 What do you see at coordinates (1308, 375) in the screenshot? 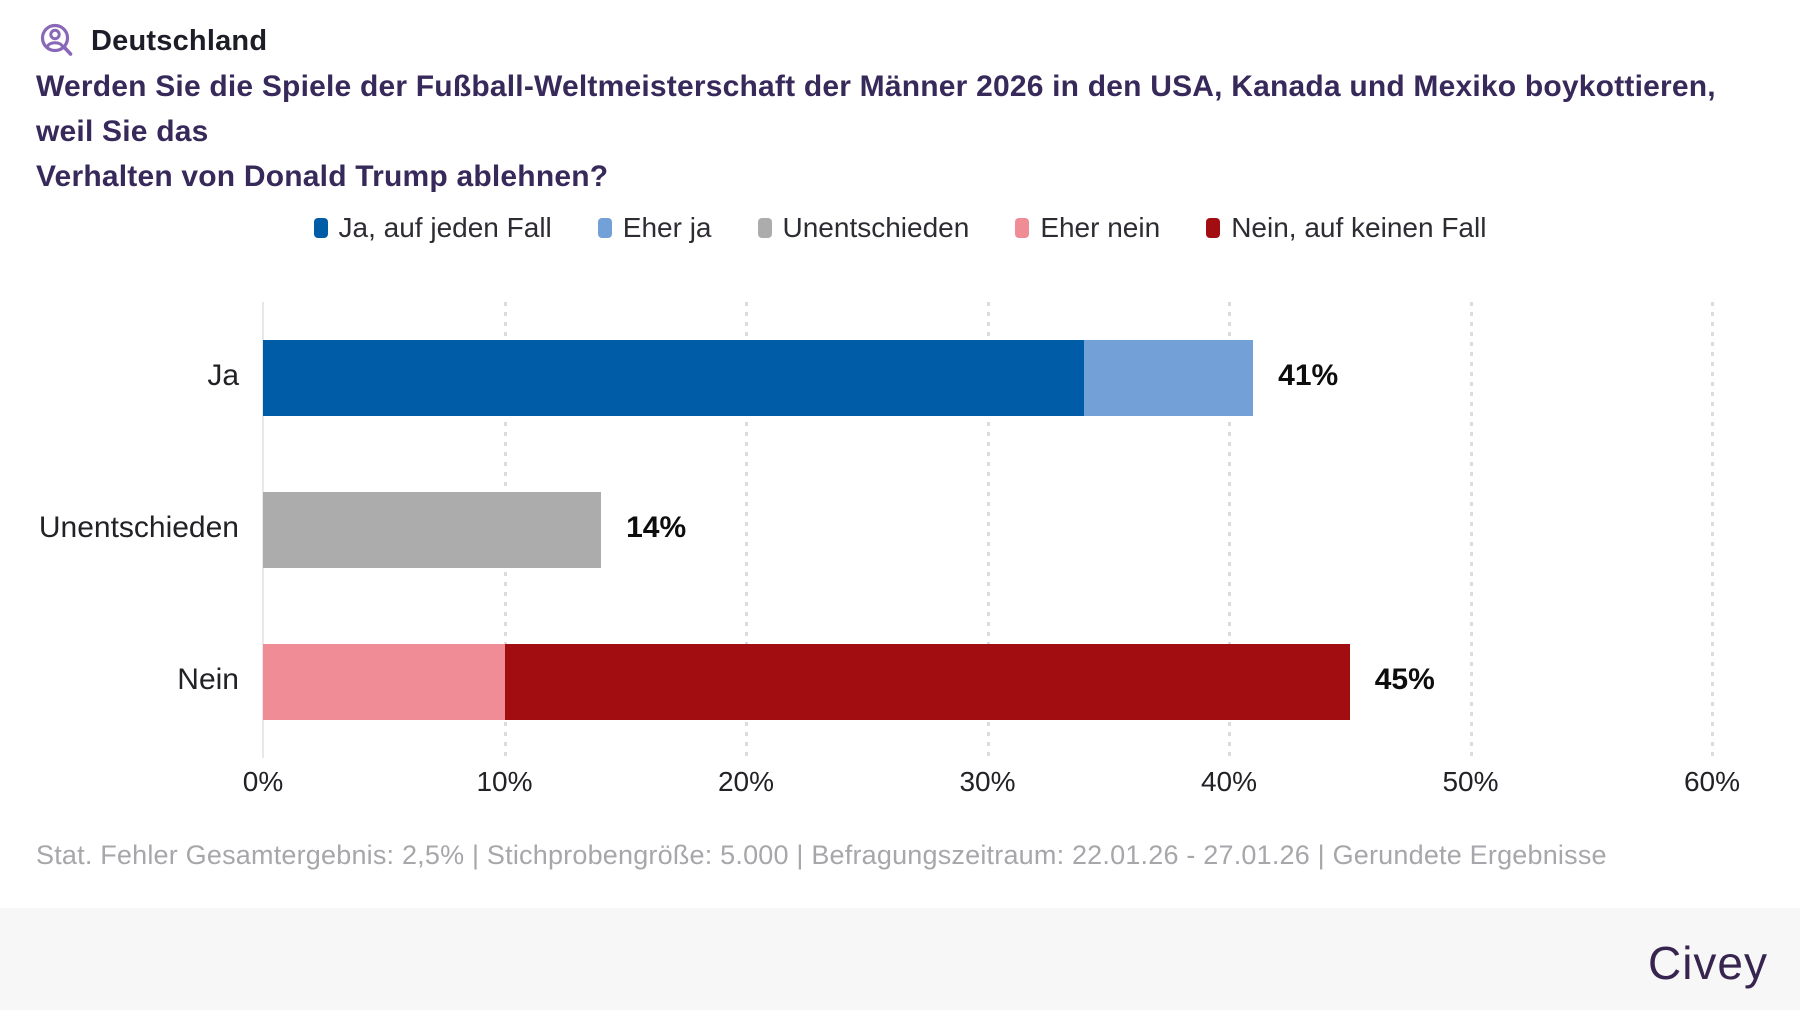
I see `bar-value-label: 41%` at bounding box center [1308, 375].